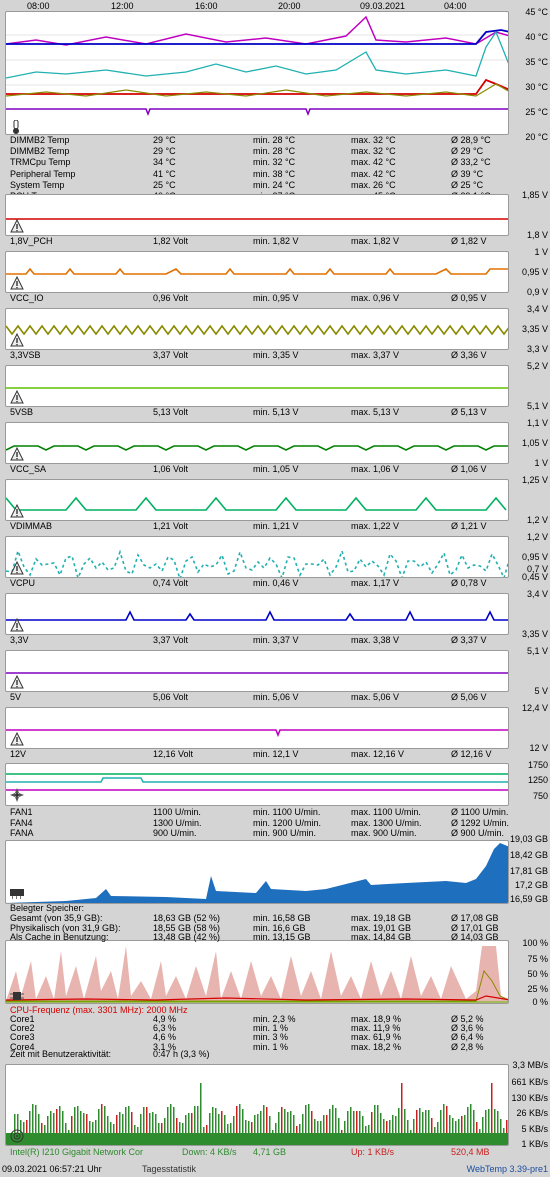  I want to click on cpu-frequency: CPU-Frequenz (max. 3301 MHz): 2000 MHz, so click(280, 1010).